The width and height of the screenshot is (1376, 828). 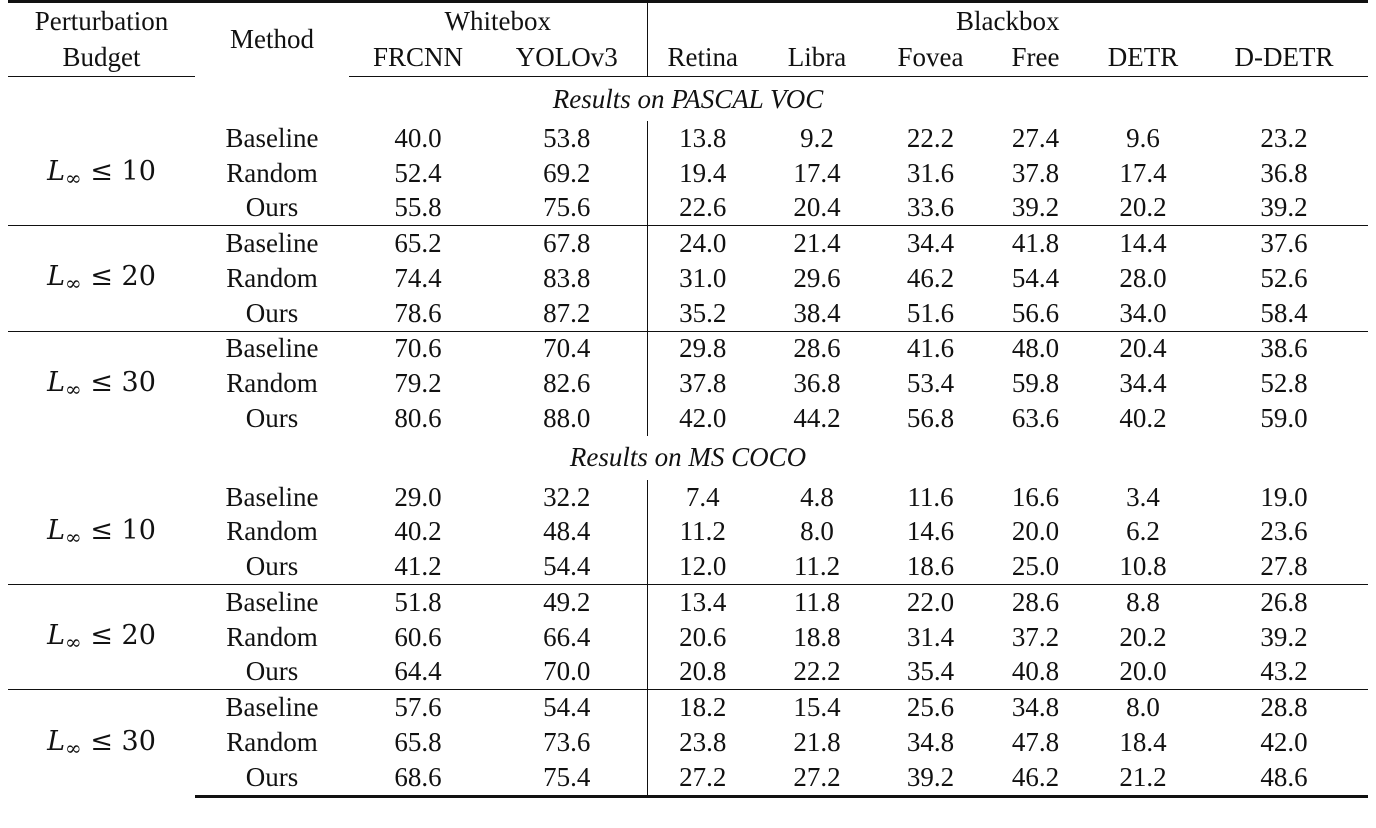 I want to click on value-cell: 10.8, so click(x=1143, y=566).